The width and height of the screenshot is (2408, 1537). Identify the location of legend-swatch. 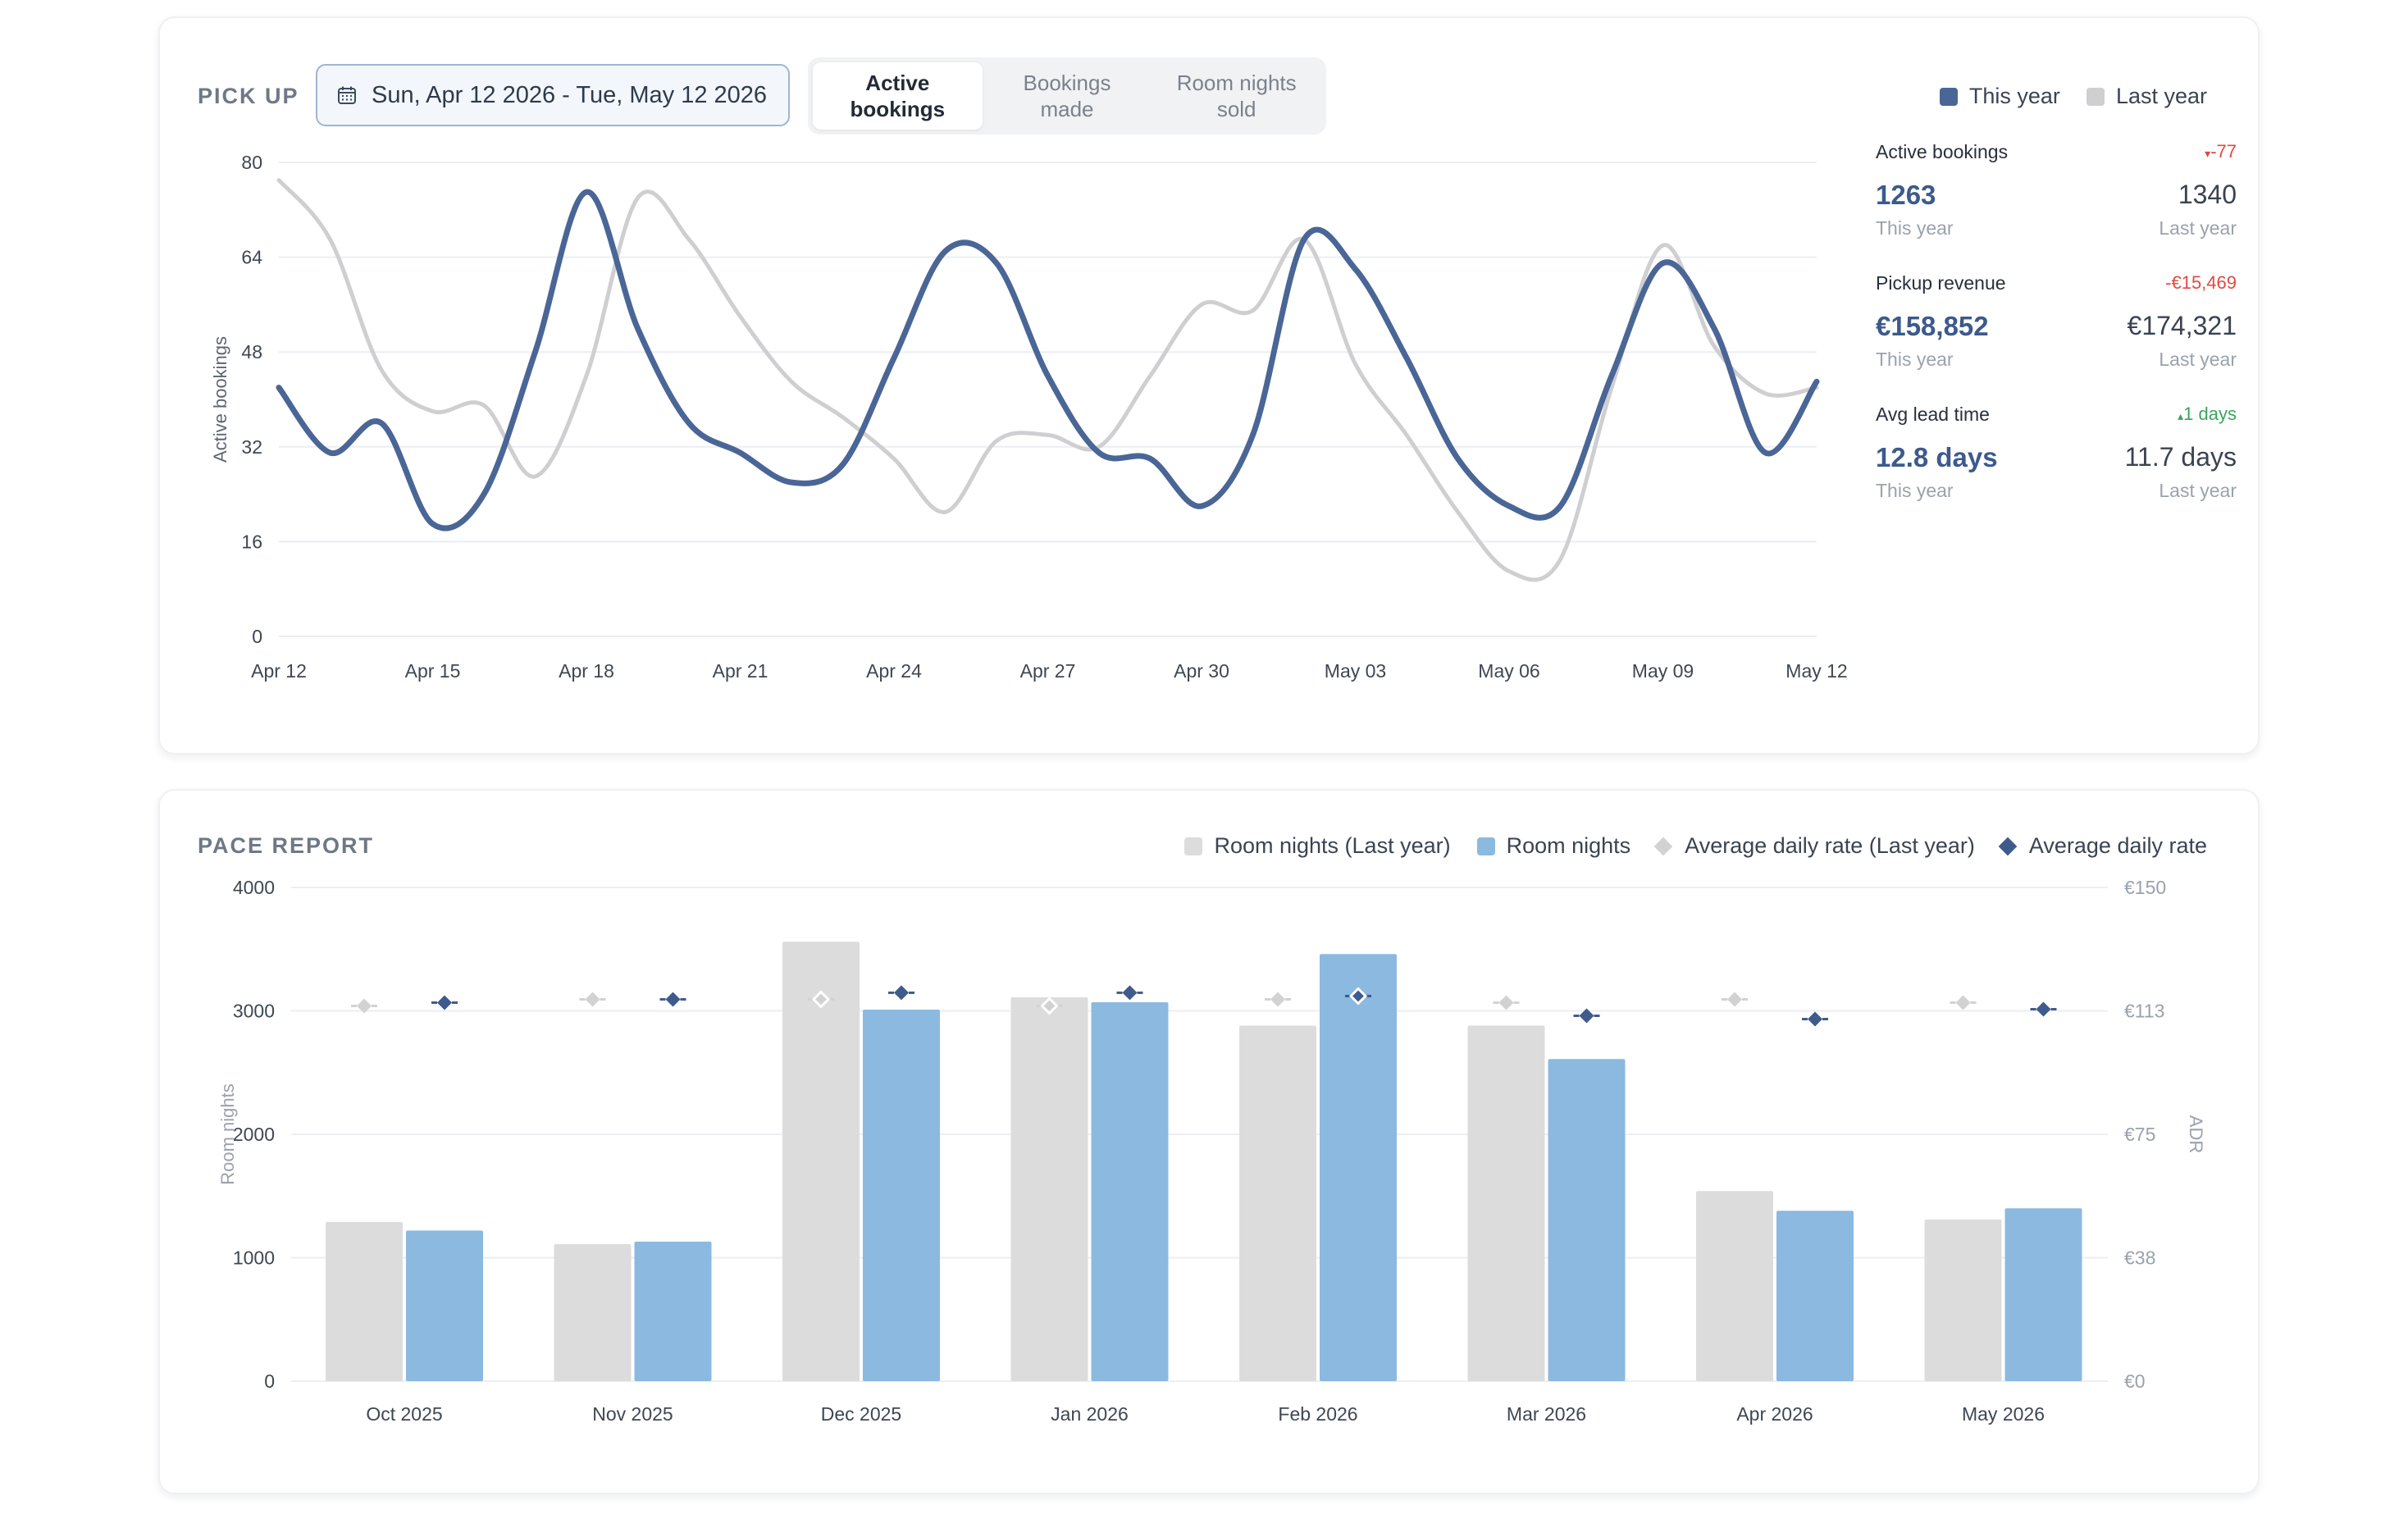
(1485, 846).